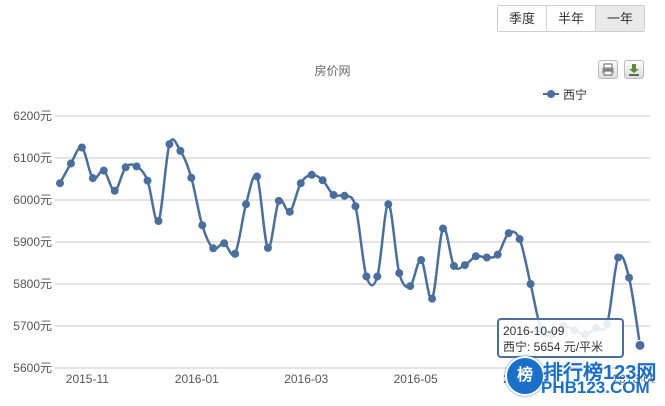  What do you see at coordinates (32, 158) in the screenshot?
I see `y-tick-label: 6100元` at bounding box center [32, 158].